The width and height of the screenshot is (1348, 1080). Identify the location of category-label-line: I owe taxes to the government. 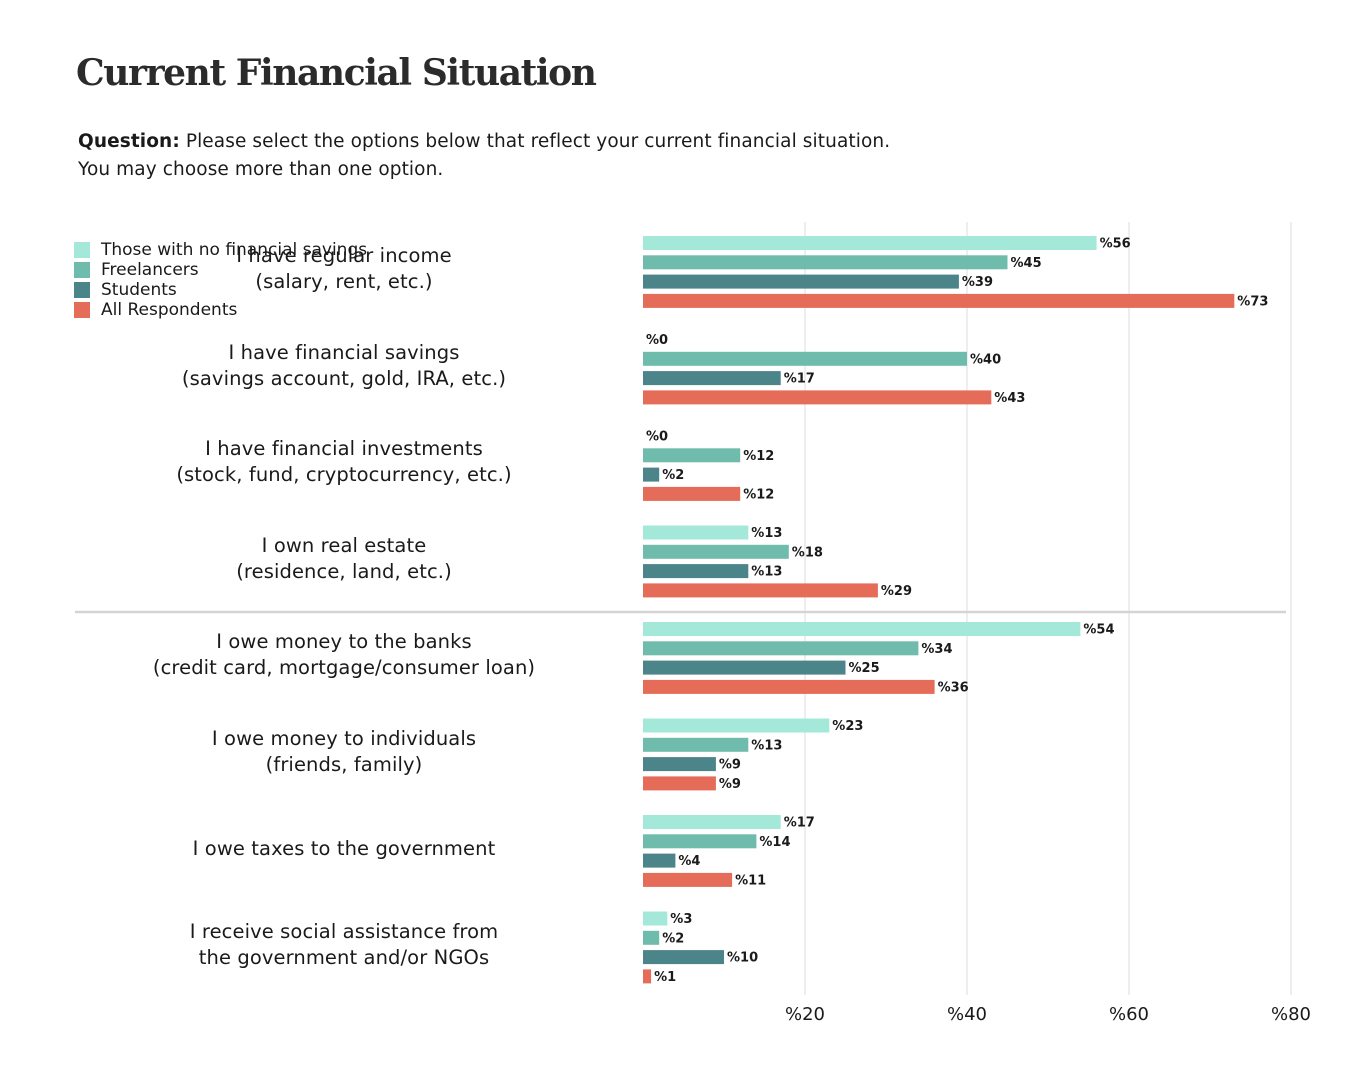
(344, 848).